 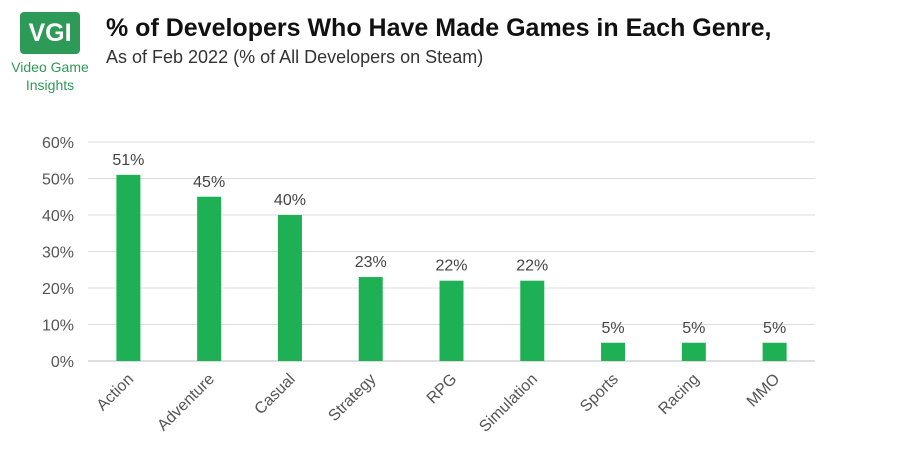 I want to click on y-tick-label: 10%, so click(x=58, y=326).